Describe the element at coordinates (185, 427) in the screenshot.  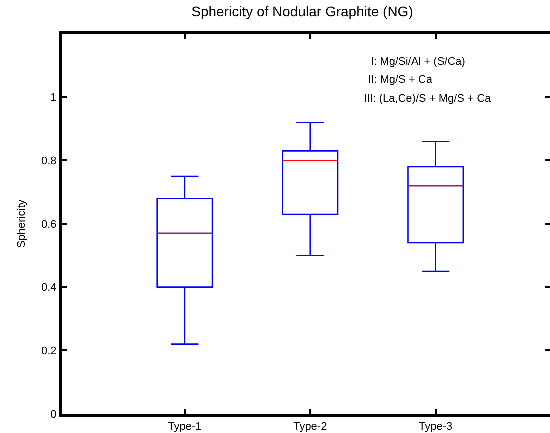
I see `x-tick-label: Type-1` at that location.